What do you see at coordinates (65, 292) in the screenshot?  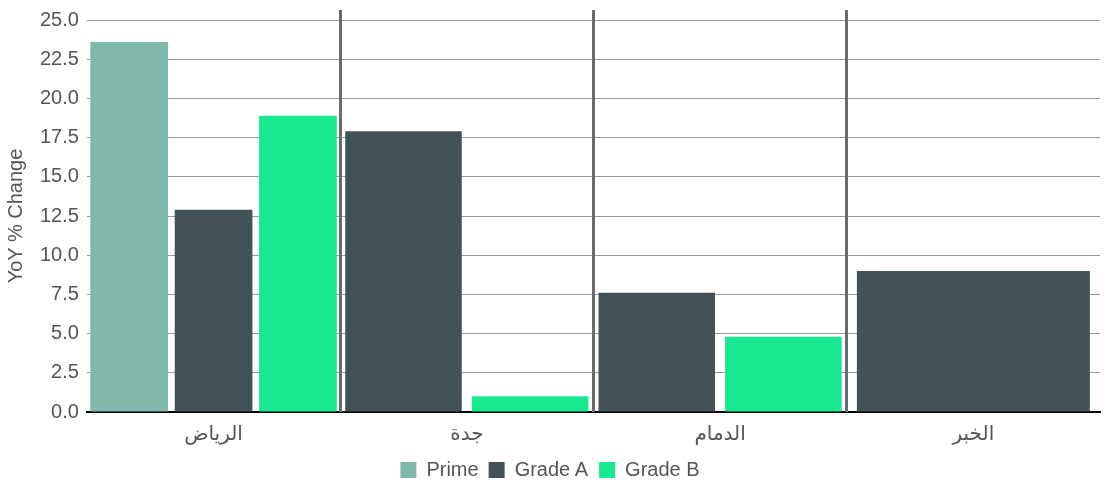 I see `y-tick-label: 7.5` at bounding box center [65, 292].